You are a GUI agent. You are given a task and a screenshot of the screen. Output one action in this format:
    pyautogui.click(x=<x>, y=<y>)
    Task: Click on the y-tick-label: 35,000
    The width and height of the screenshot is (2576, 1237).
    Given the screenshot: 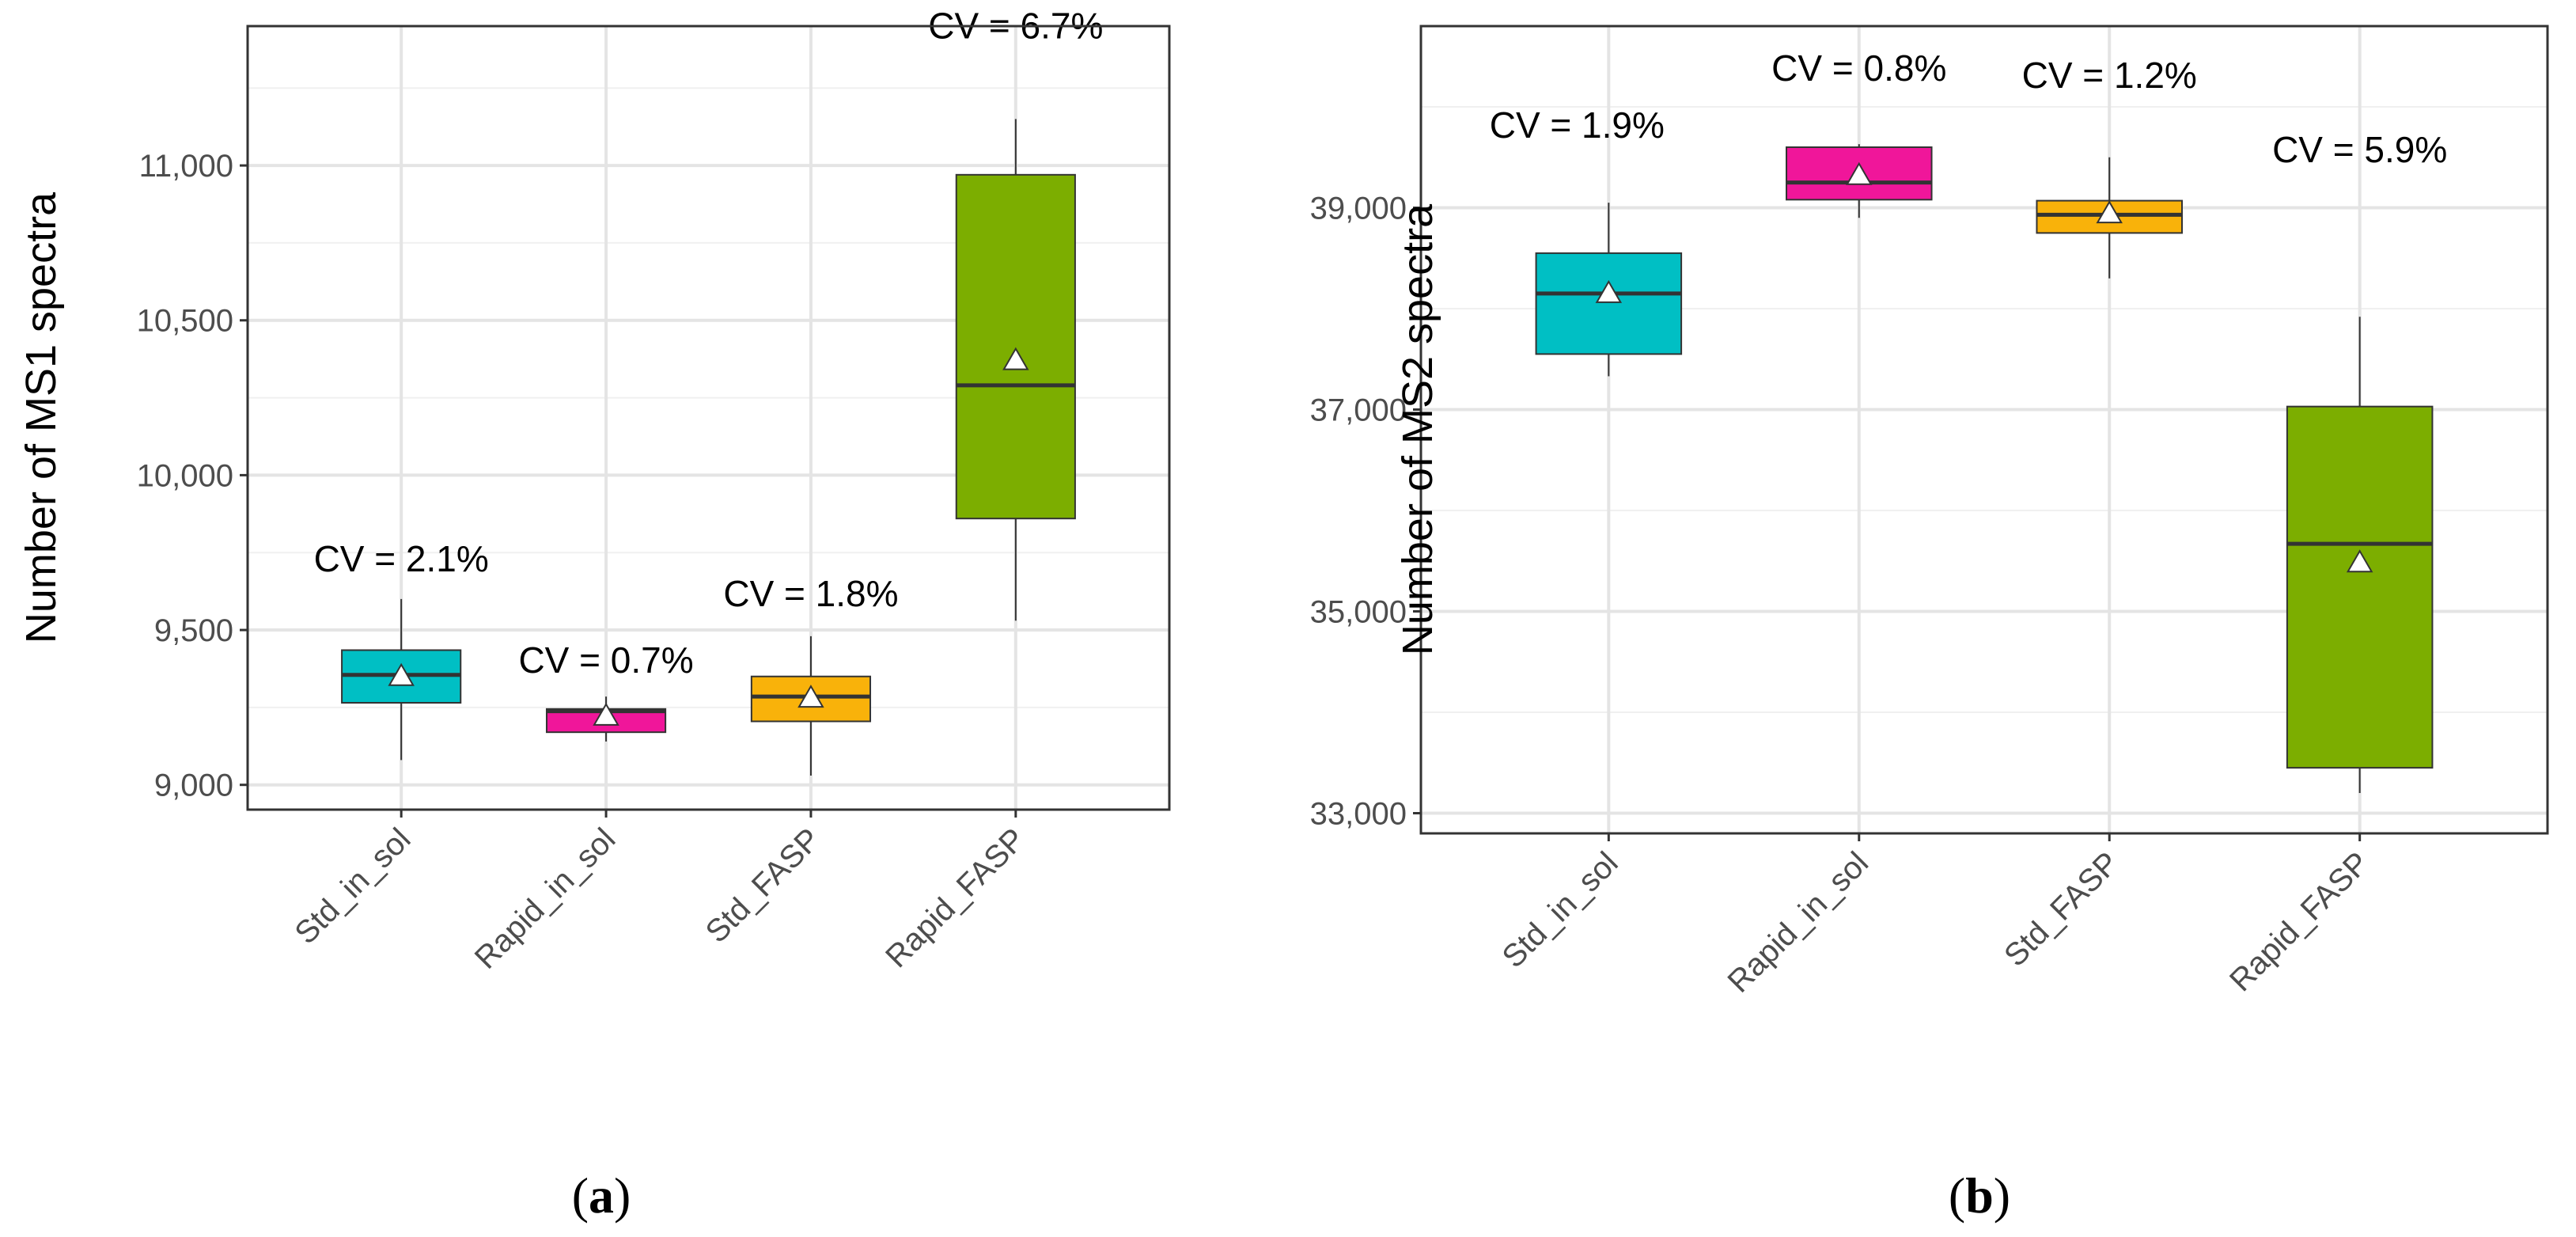 What is the action you would take?
    pyautogui.click(x=1358, y=612)
    